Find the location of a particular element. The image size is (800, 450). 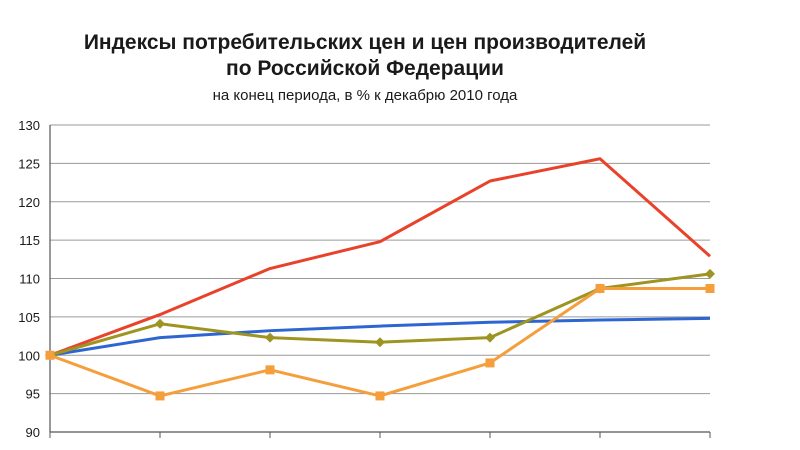

y-tick-label: 110 is located at coordinates (29, 279).